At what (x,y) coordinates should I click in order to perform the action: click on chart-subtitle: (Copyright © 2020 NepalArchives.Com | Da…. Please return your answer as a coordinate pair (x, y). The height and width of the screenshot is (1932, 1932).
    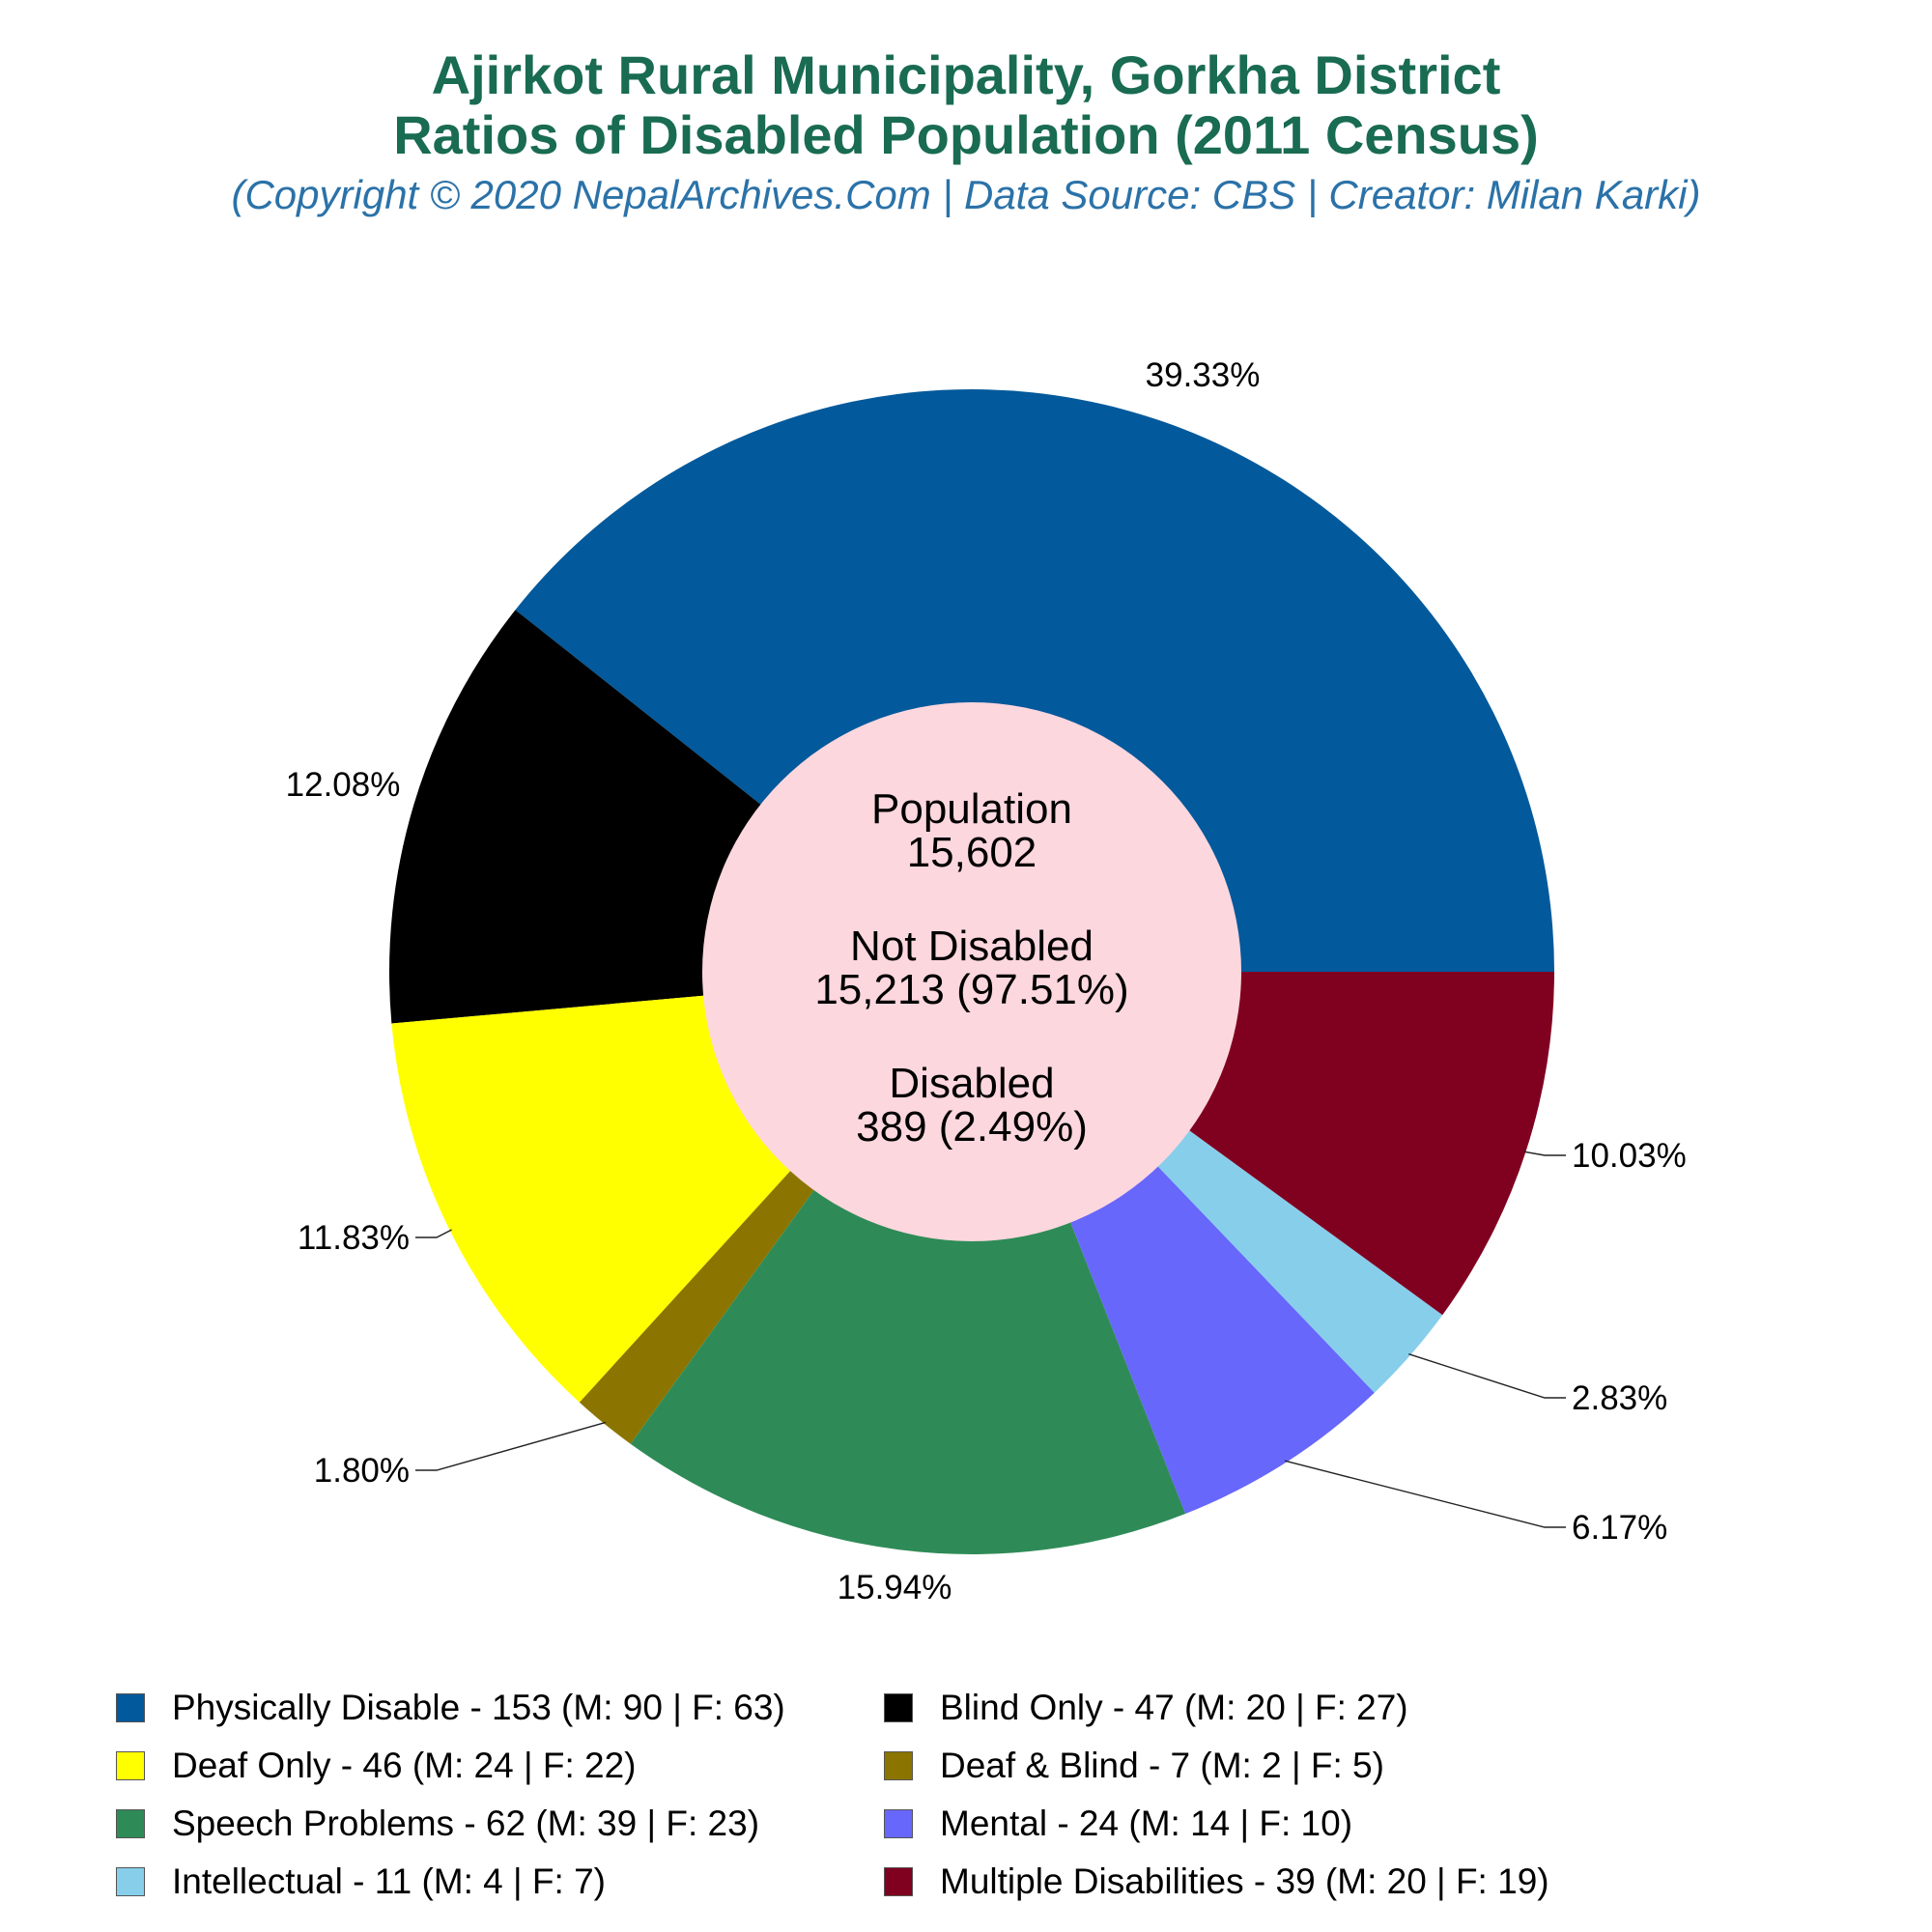
    Looking at the image, I should click on (966, 194).